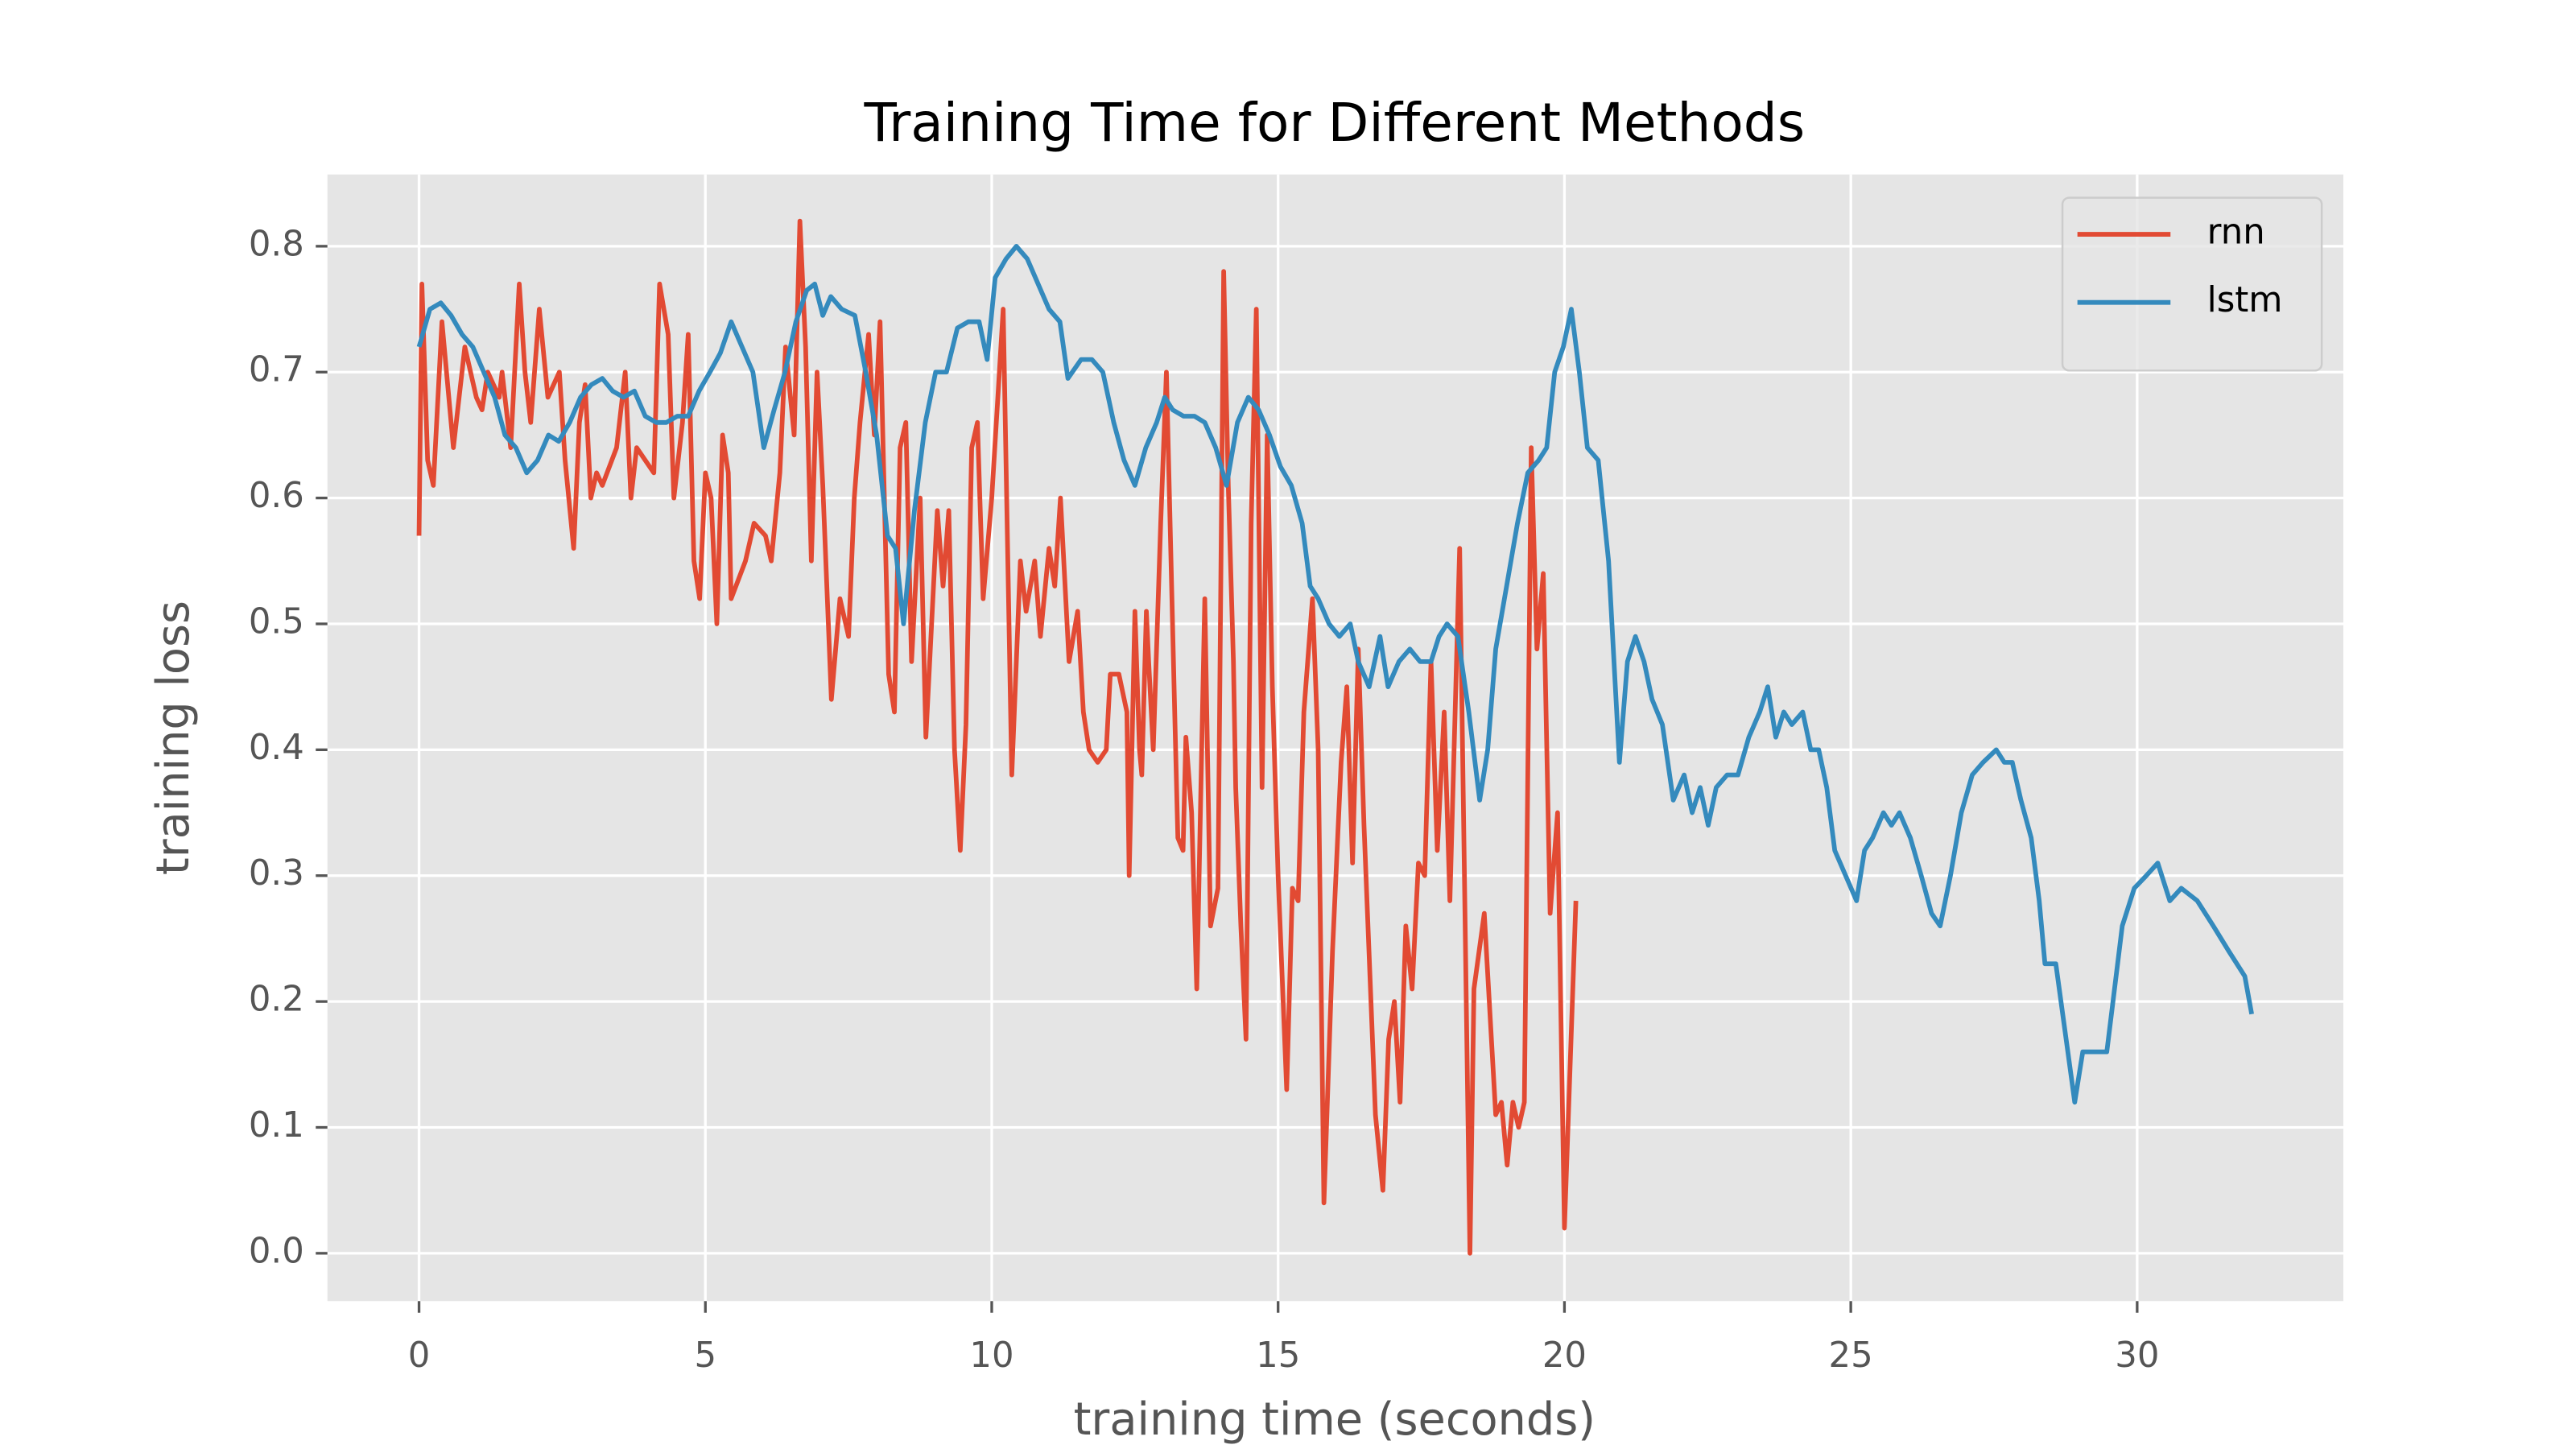 This screenshot has height=1449, width=2576. I want to click on x-tick-label: 0, so click(419, 1355).